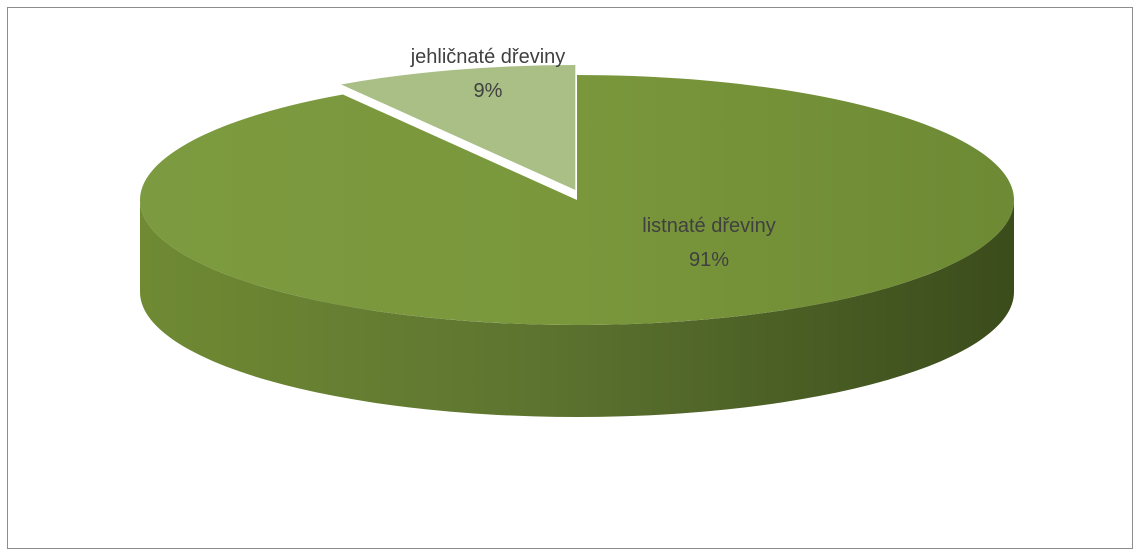  I want to click on label-listnate-value: 91%, so click(709, 260).